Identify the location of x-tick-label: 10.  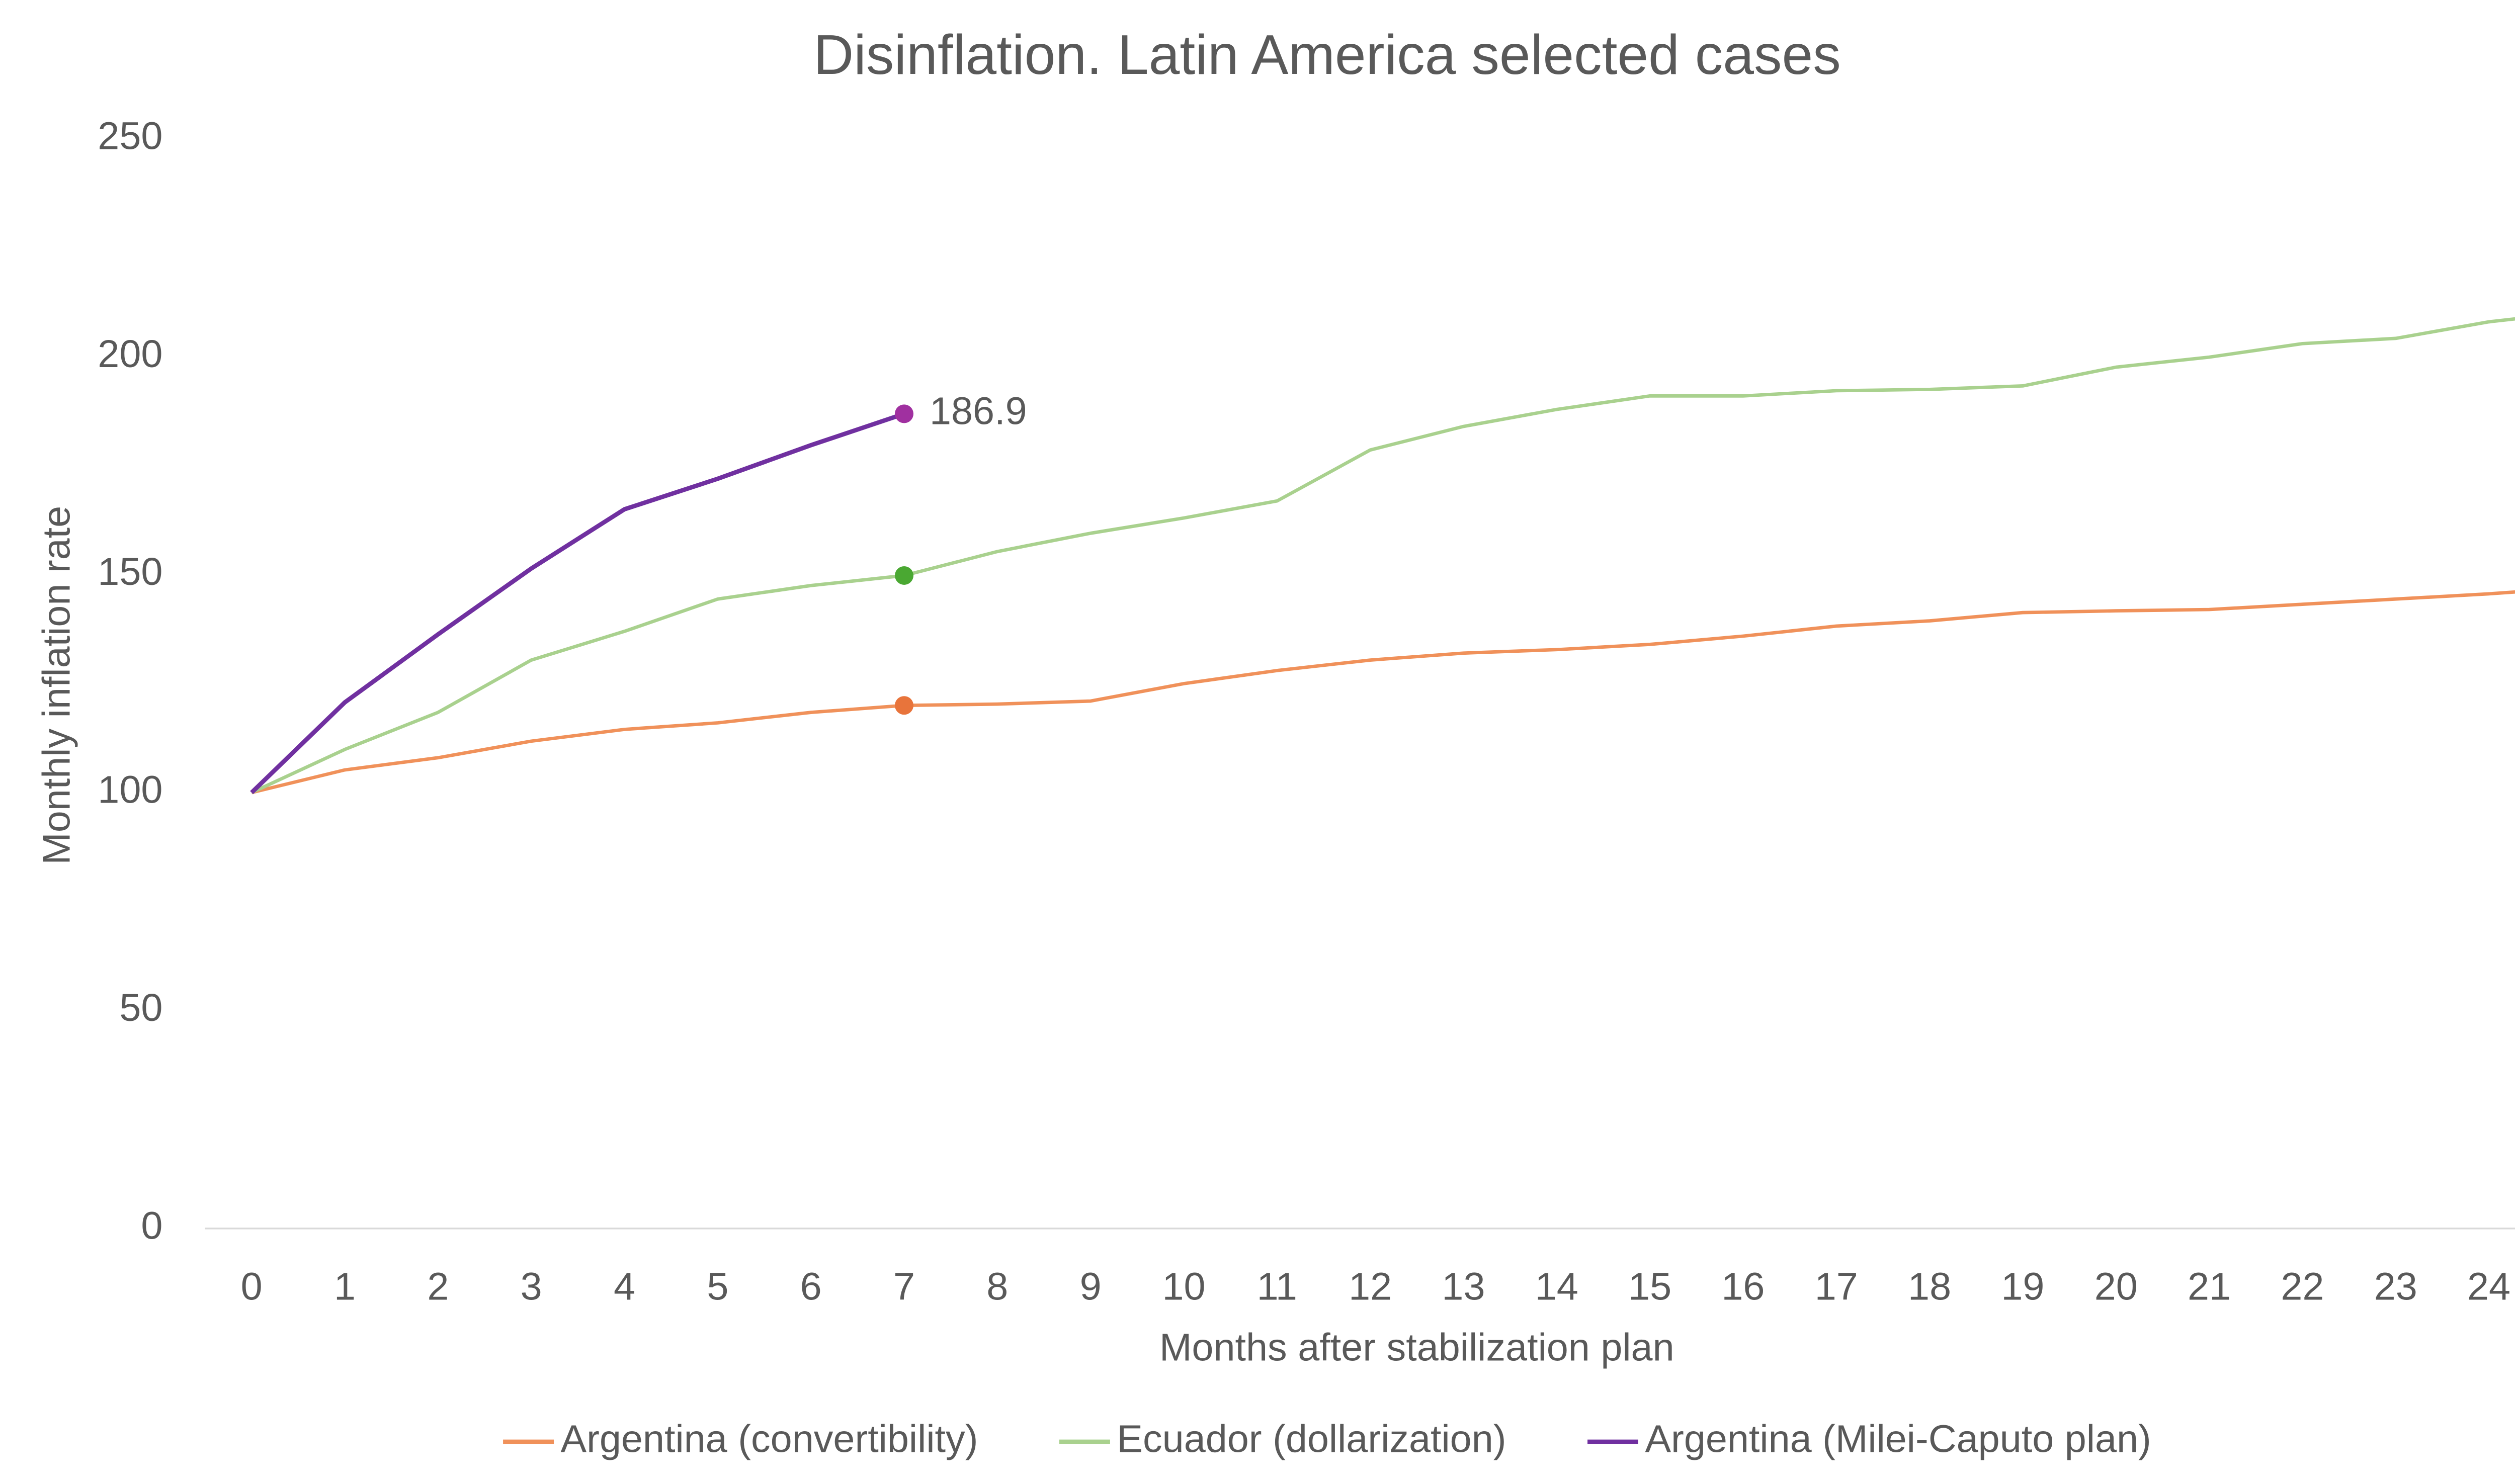
(1184, 1286).